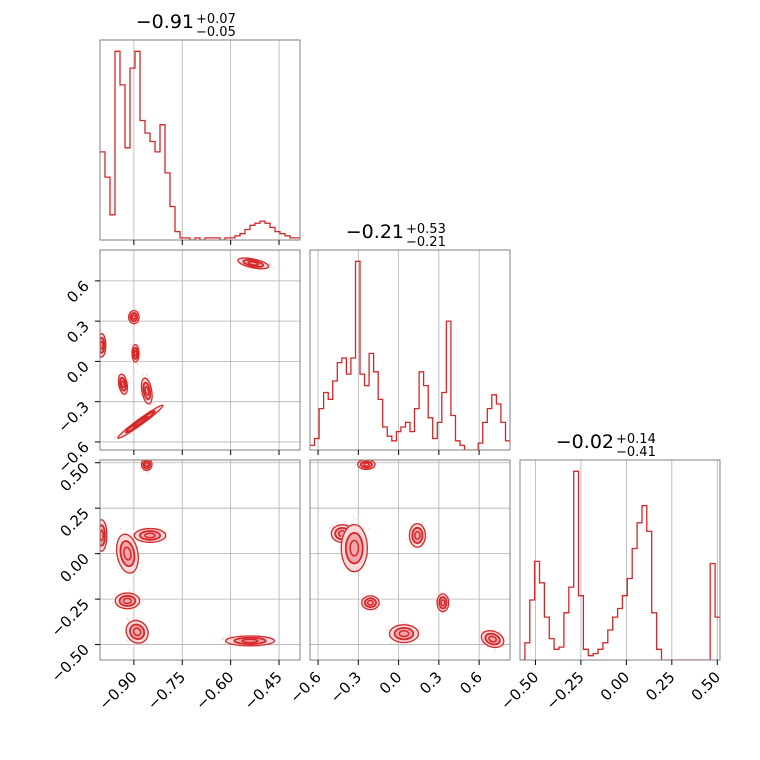 This screenshot has height=760, width=760. Describe the element at coordinates (216, 32) in the screenshot. I see `param-title-lower-0: −0.05` at that location.